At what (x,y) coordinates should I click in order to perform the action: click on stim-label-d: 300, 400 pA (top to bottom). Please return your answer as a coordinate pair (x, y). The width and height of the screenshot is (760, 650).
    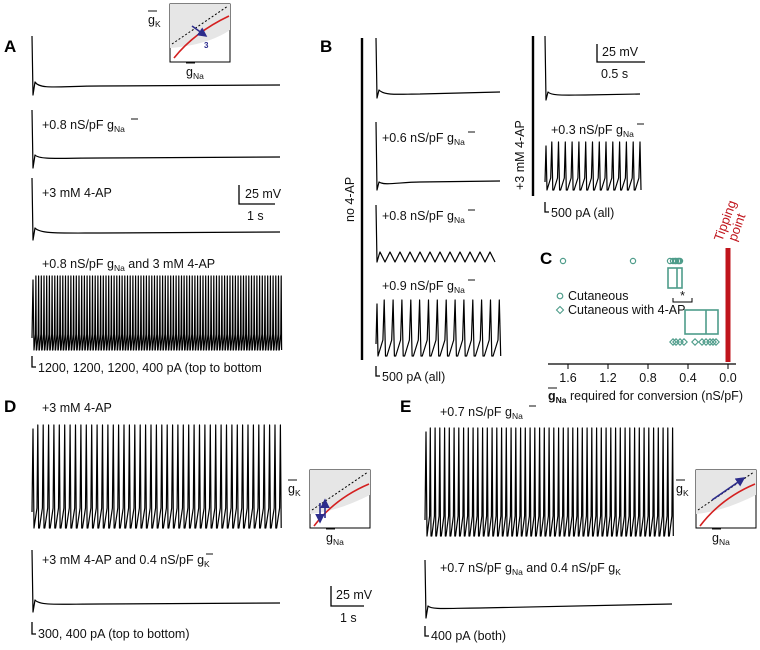
    Looking at the image, I should click on (114, 634).